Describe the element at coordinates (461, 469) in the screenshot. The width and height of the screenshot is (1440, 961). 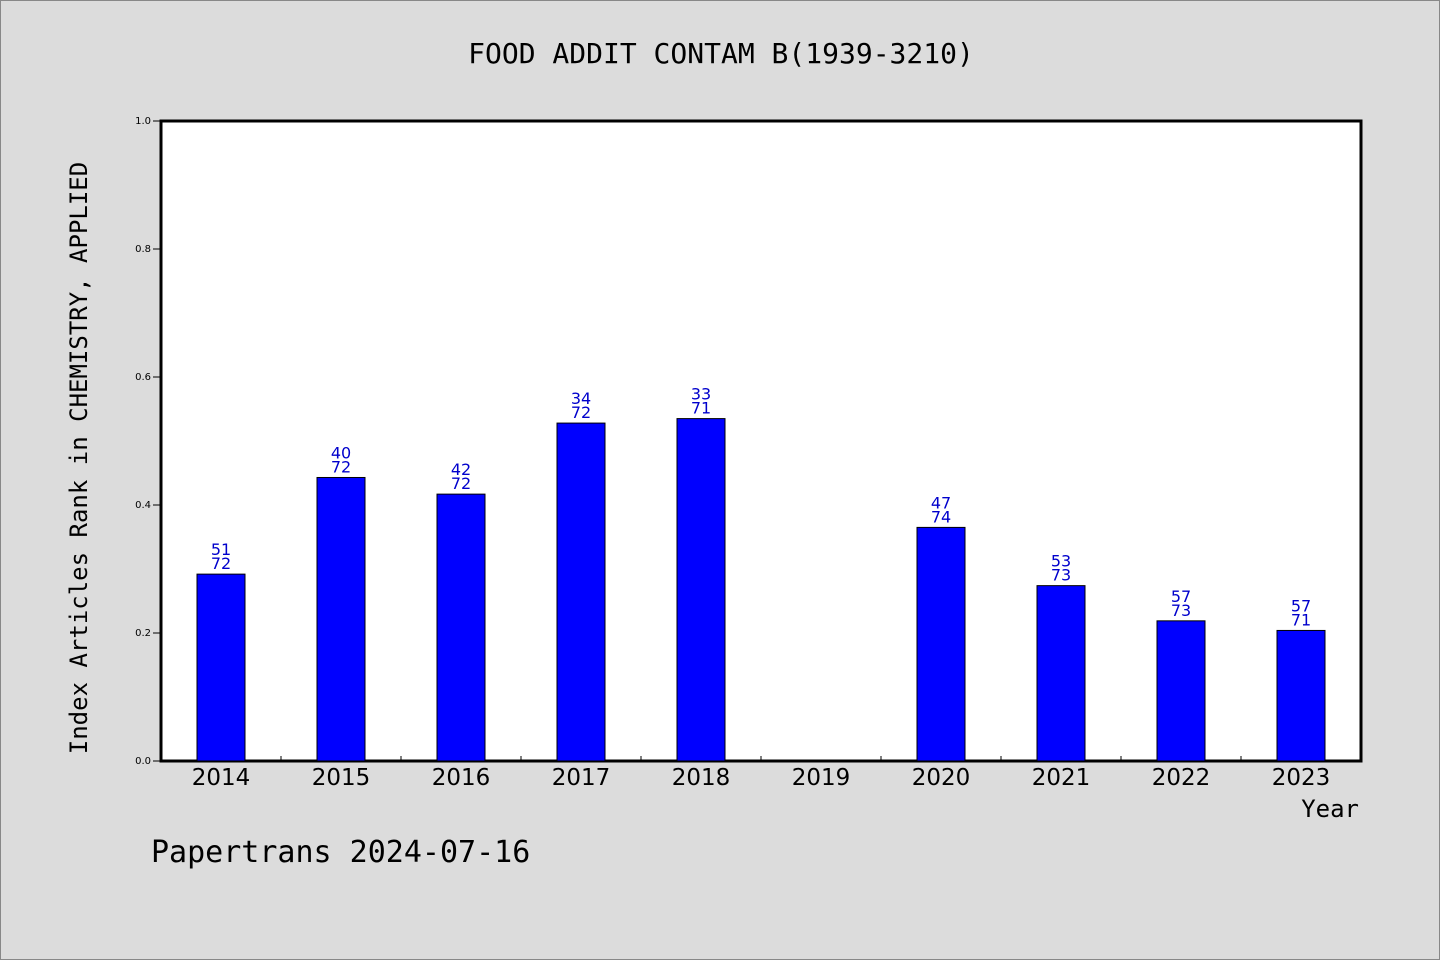
I see `bar-rank-label: 42` at that location.